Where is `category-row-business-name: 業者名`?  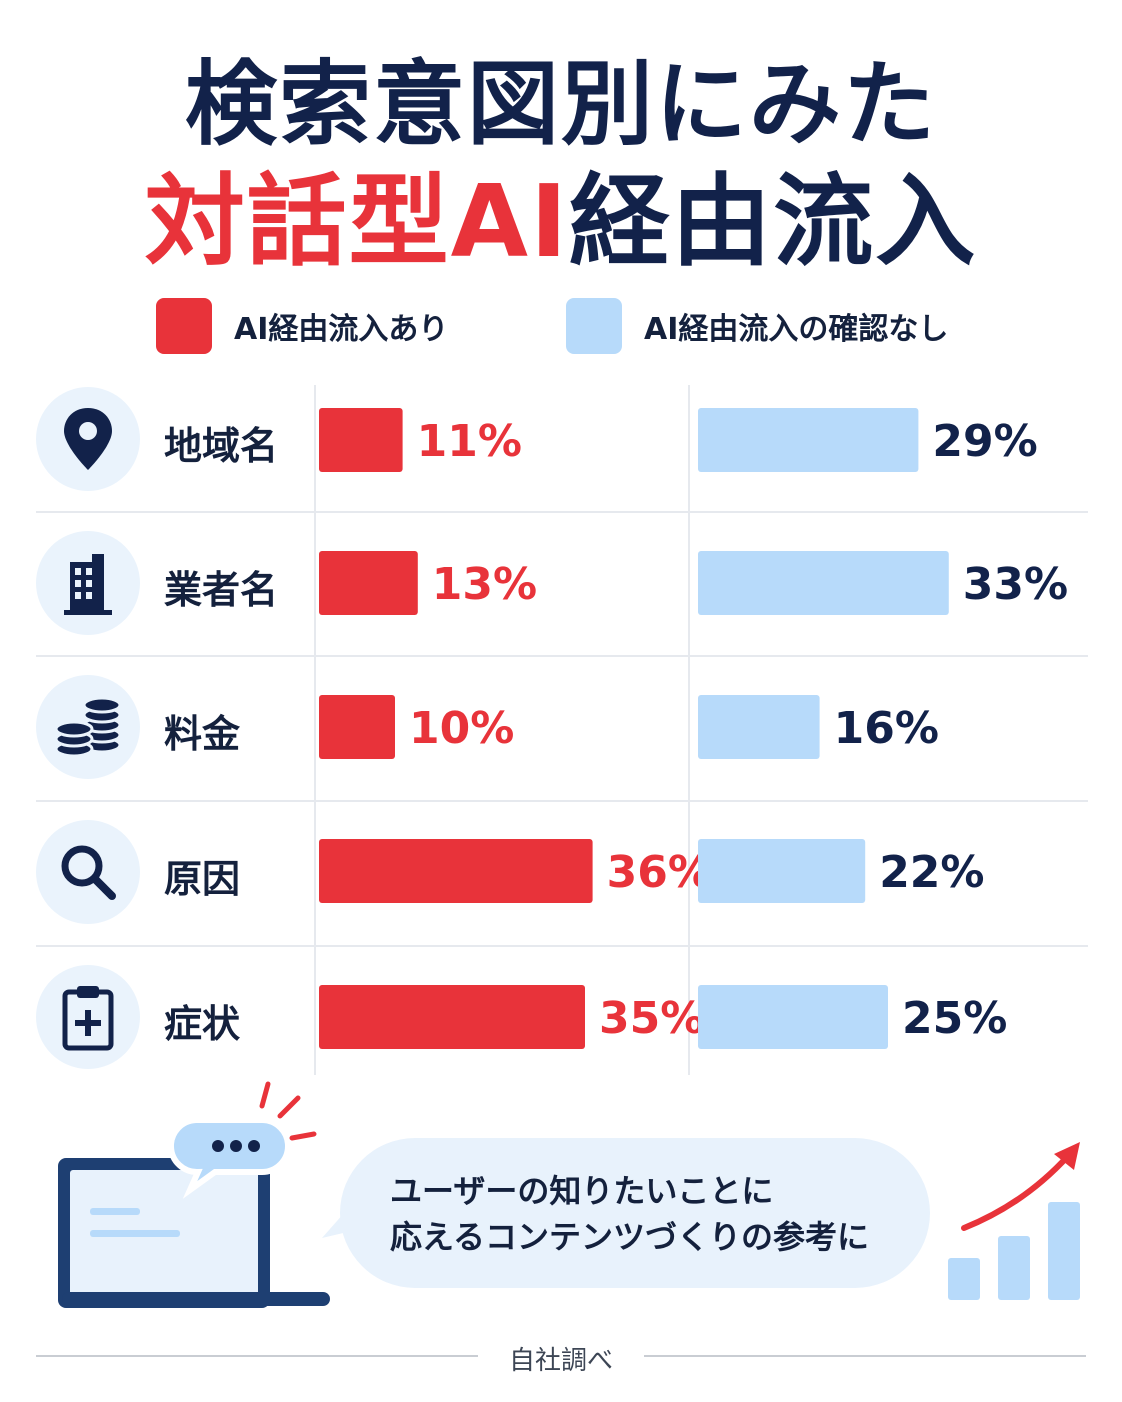 category-row-business-name: 業者名 is located at coordinates (562, 583).